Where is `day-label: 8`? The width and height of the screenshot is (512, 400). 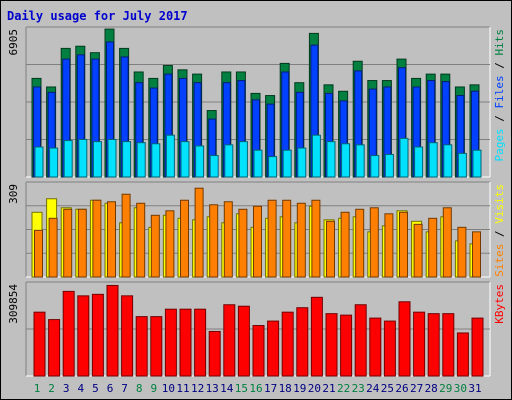 day-label: 8 is located at coordinates (139, 388).